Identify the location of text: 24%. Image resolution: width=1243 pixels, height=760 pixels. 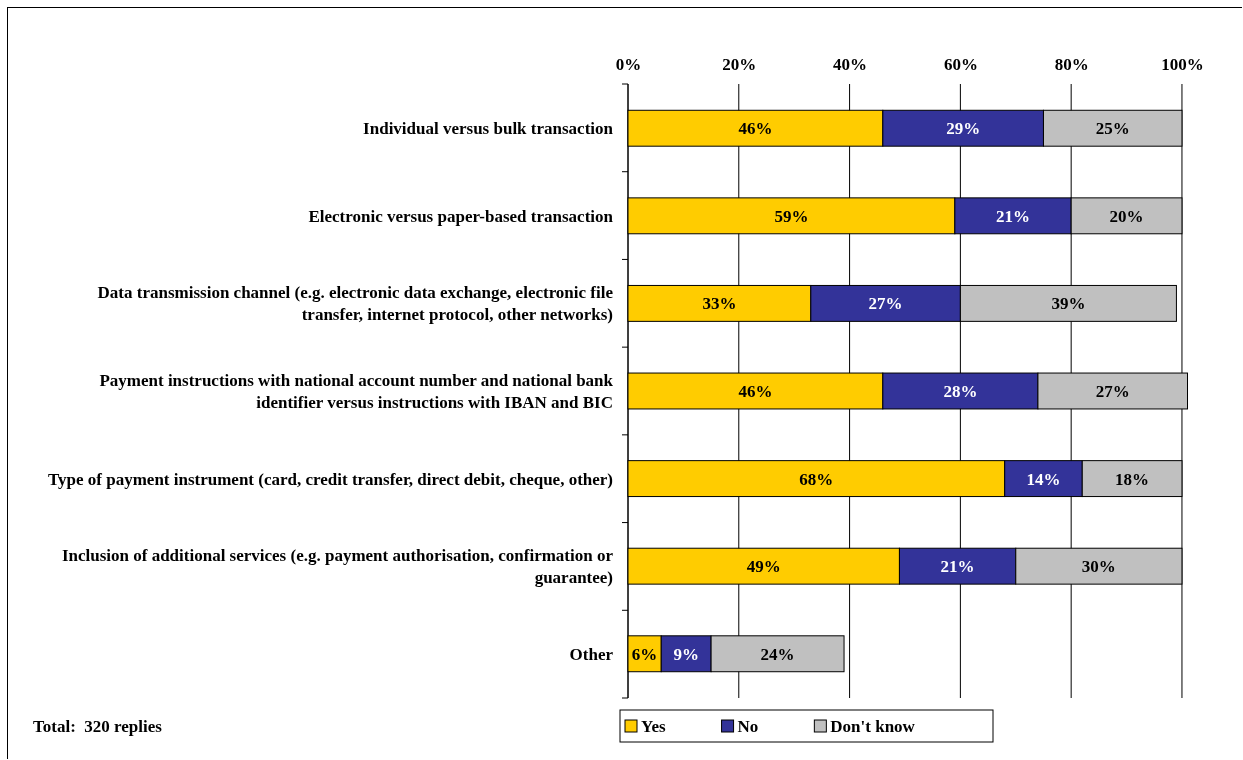
(777, 654).